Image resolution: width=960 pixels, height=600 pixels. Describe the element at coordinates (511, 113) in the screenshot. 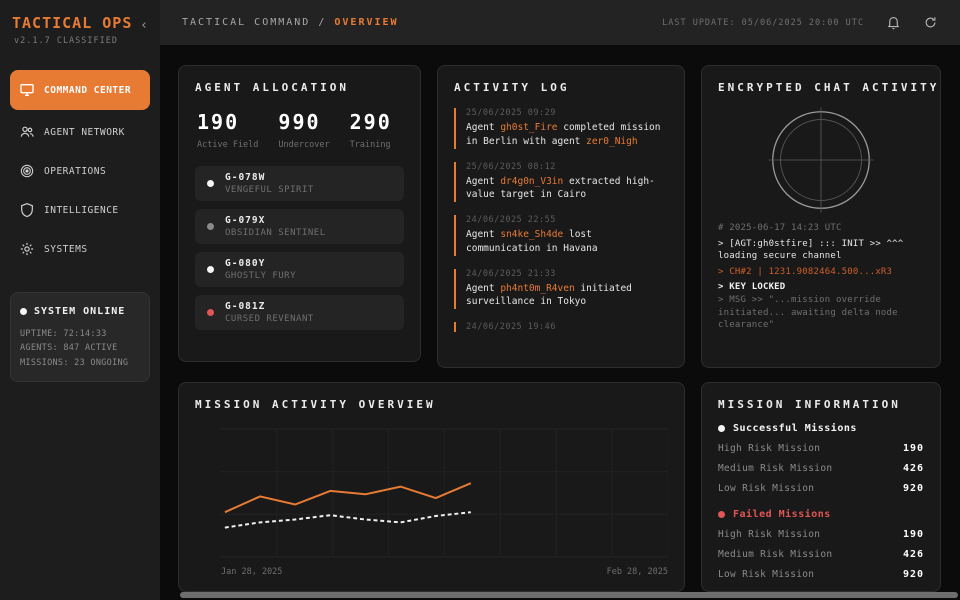

I see `log-time: 25/06/2025 09:29` at that location.